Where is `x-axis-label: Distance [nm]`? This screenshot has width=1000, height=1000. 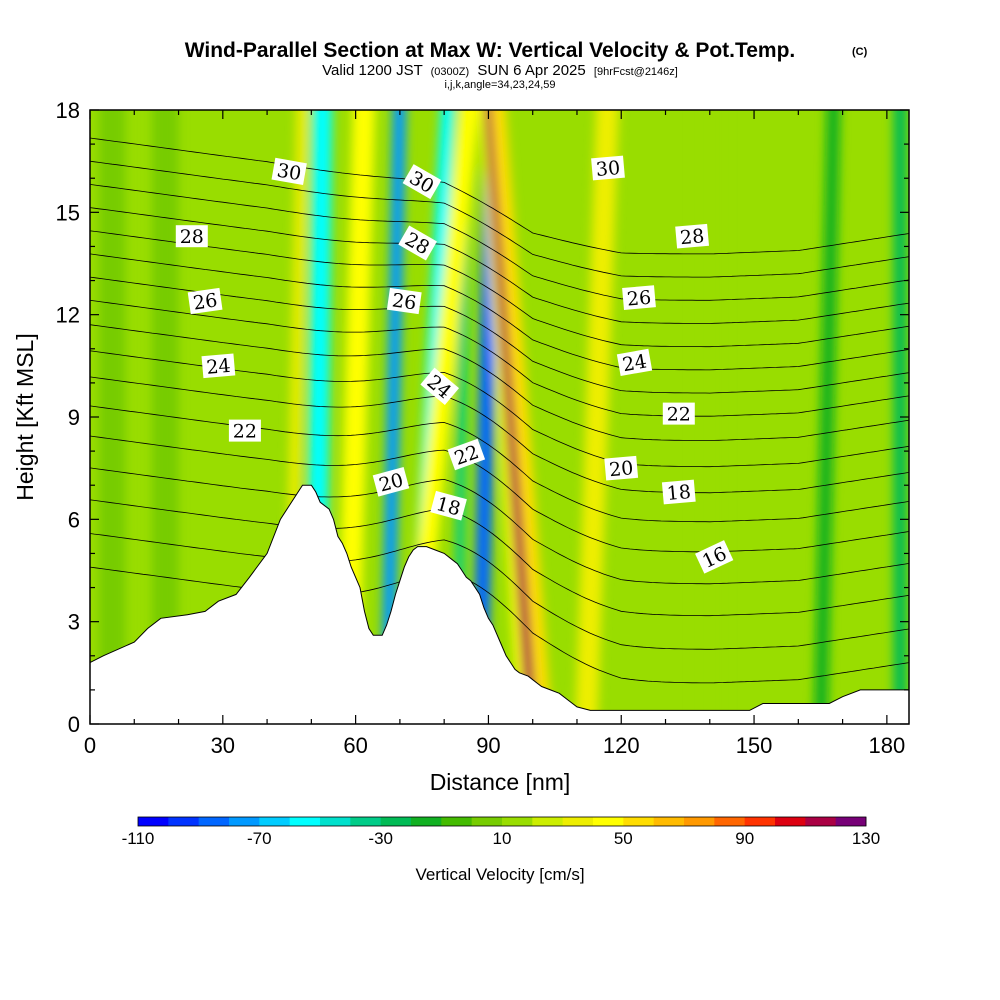
x-axis-label: Distance [nm] is located at coordinates (500, 782).